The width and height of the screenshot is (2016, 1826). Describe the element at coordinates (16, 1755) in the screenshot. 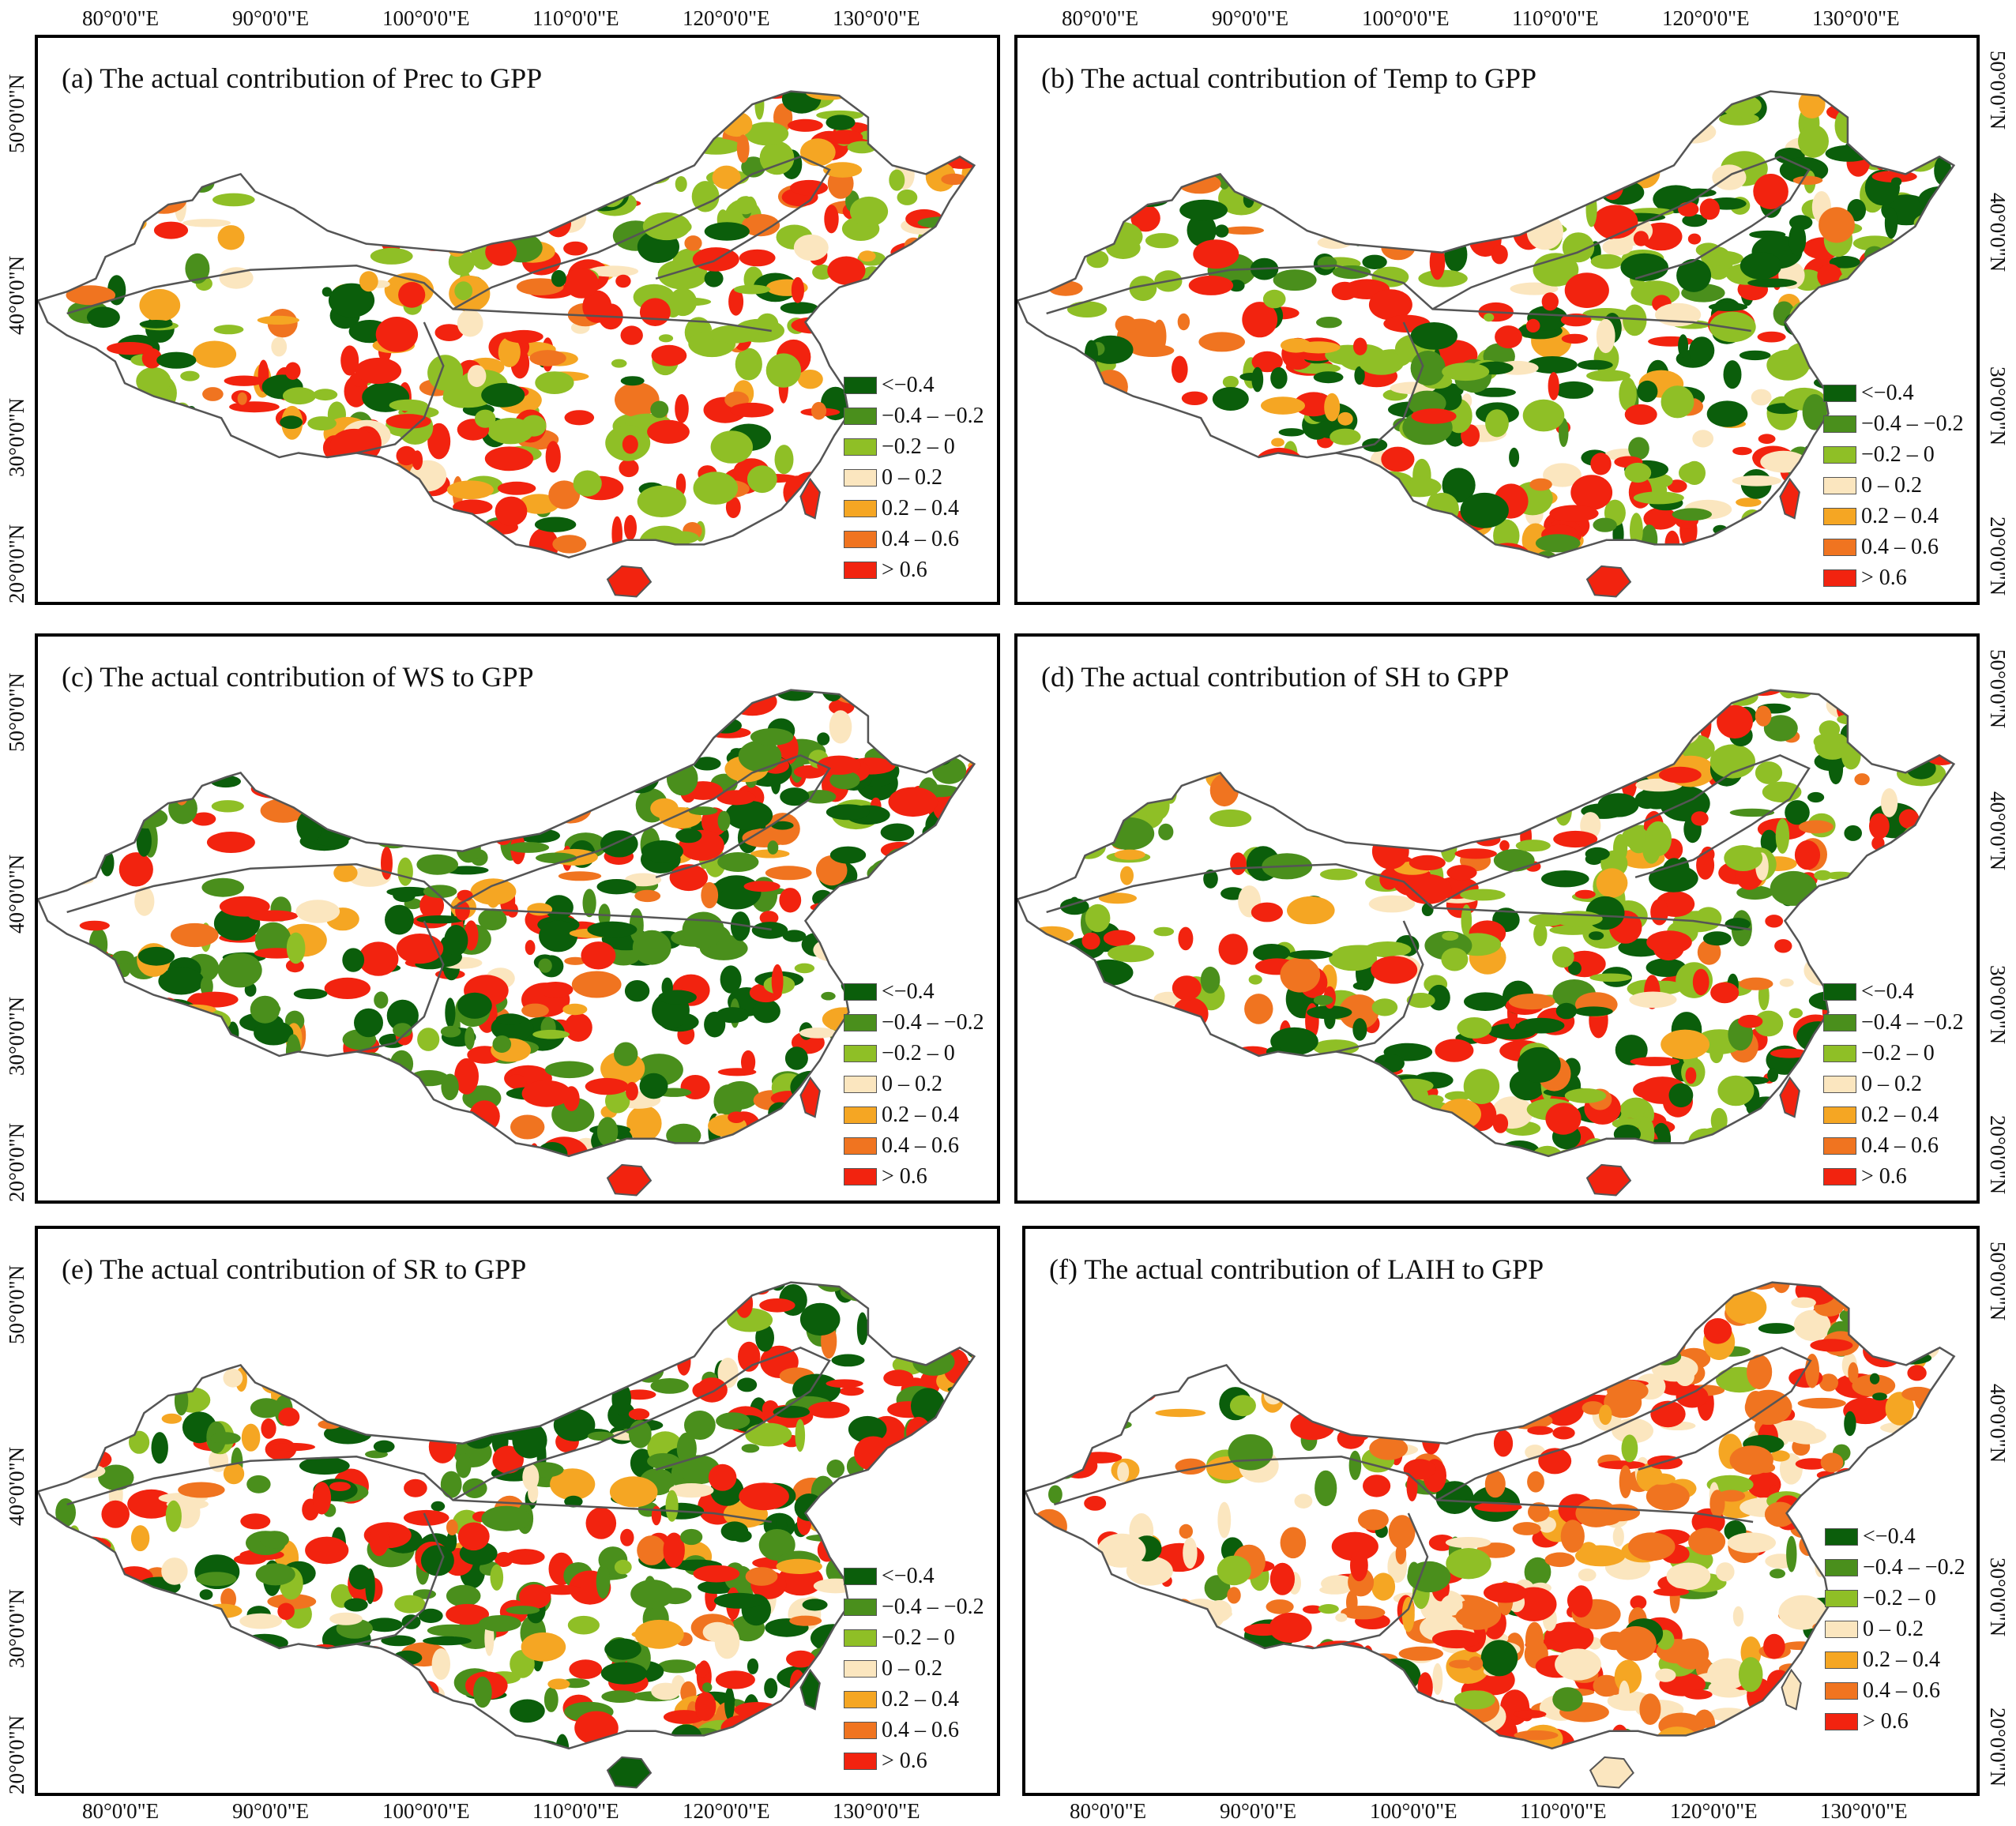

I see `latitude-tick-label: 20°0'0"N` at that location.